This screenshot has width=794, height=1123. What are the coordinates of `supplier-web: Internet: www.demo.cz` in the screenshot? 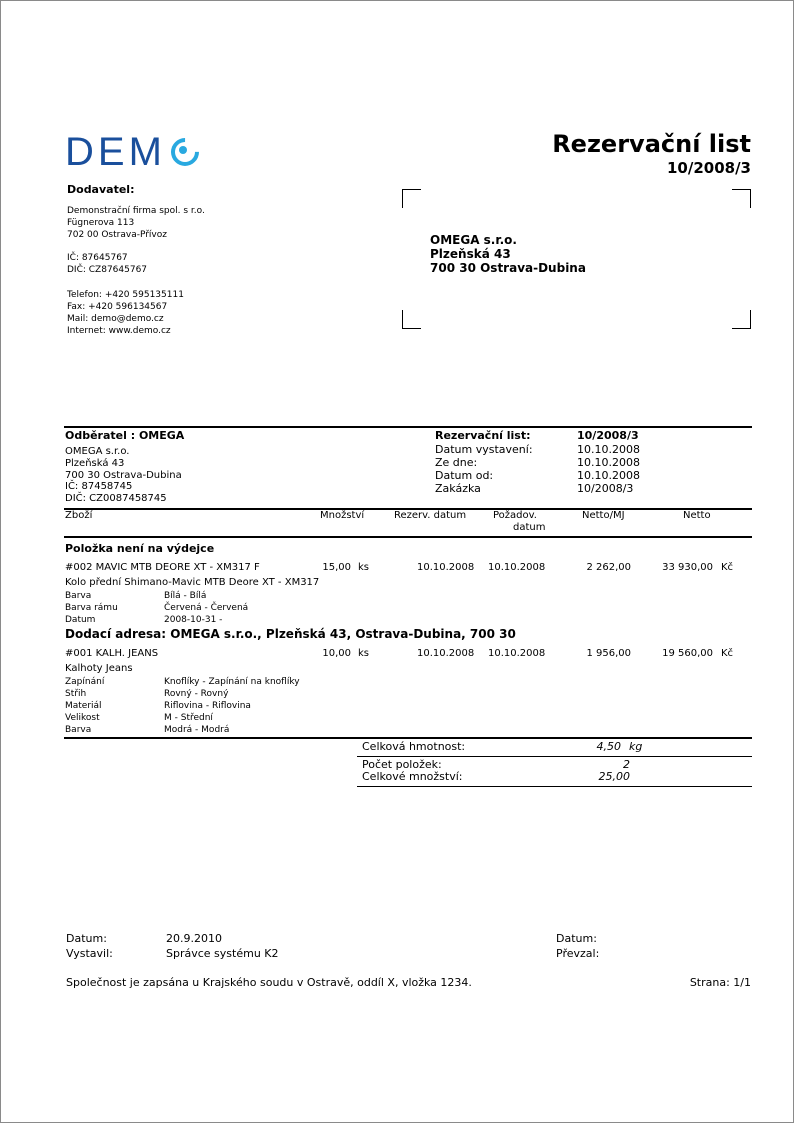 It's located at (119, 331).